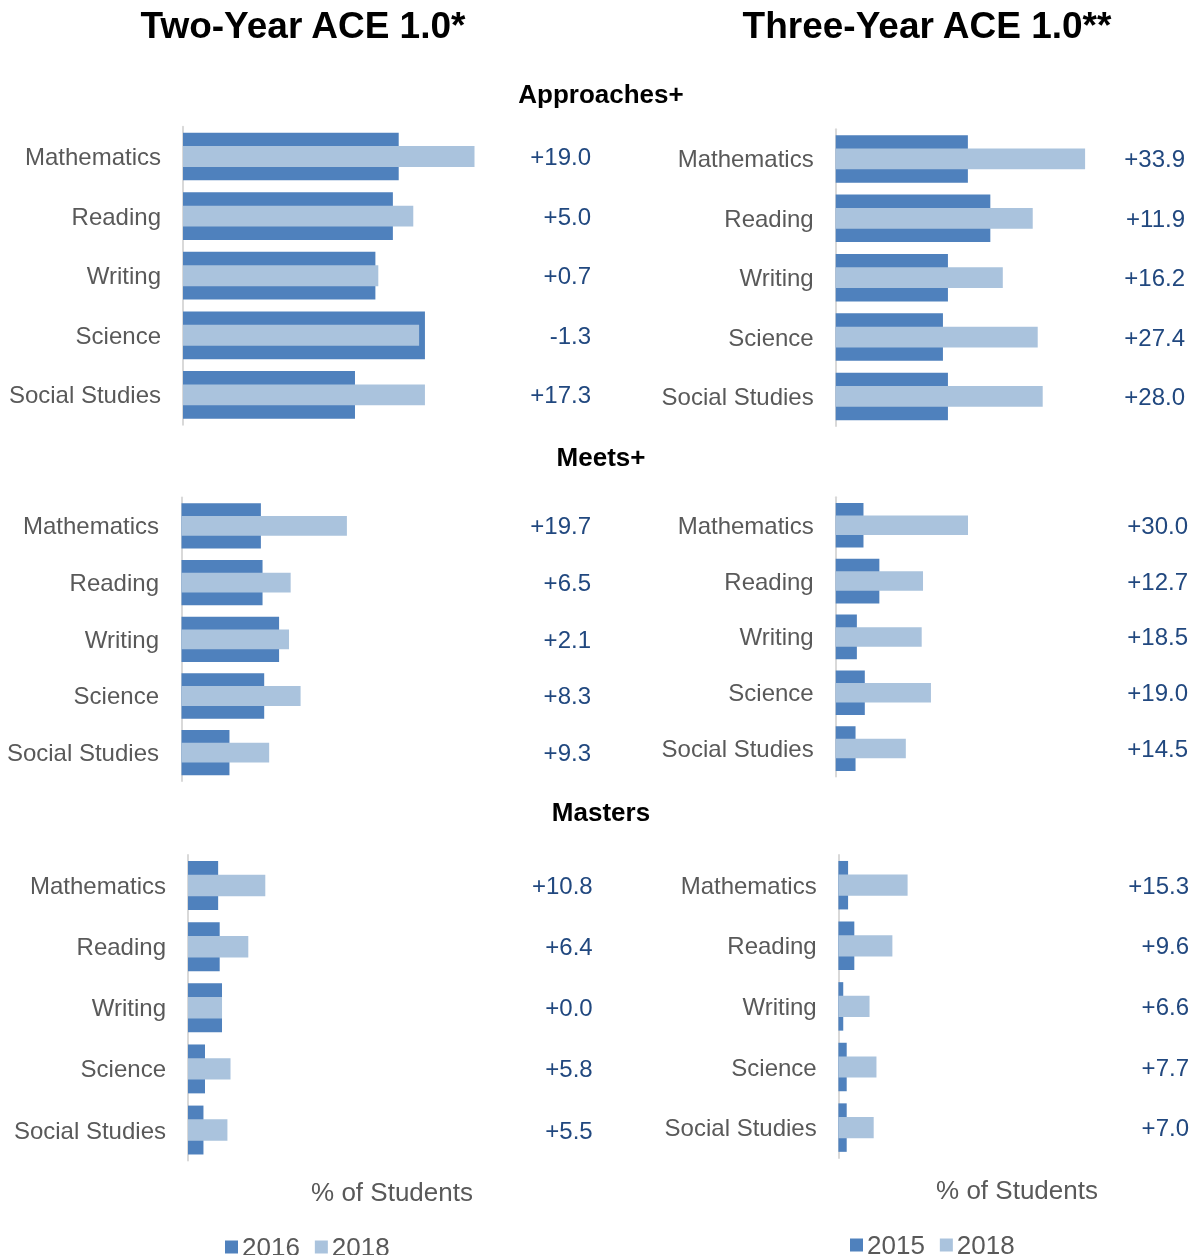 The height and width of the screenshot is (1255, 1193). I want to click on text: Masters, so click(601, 812).